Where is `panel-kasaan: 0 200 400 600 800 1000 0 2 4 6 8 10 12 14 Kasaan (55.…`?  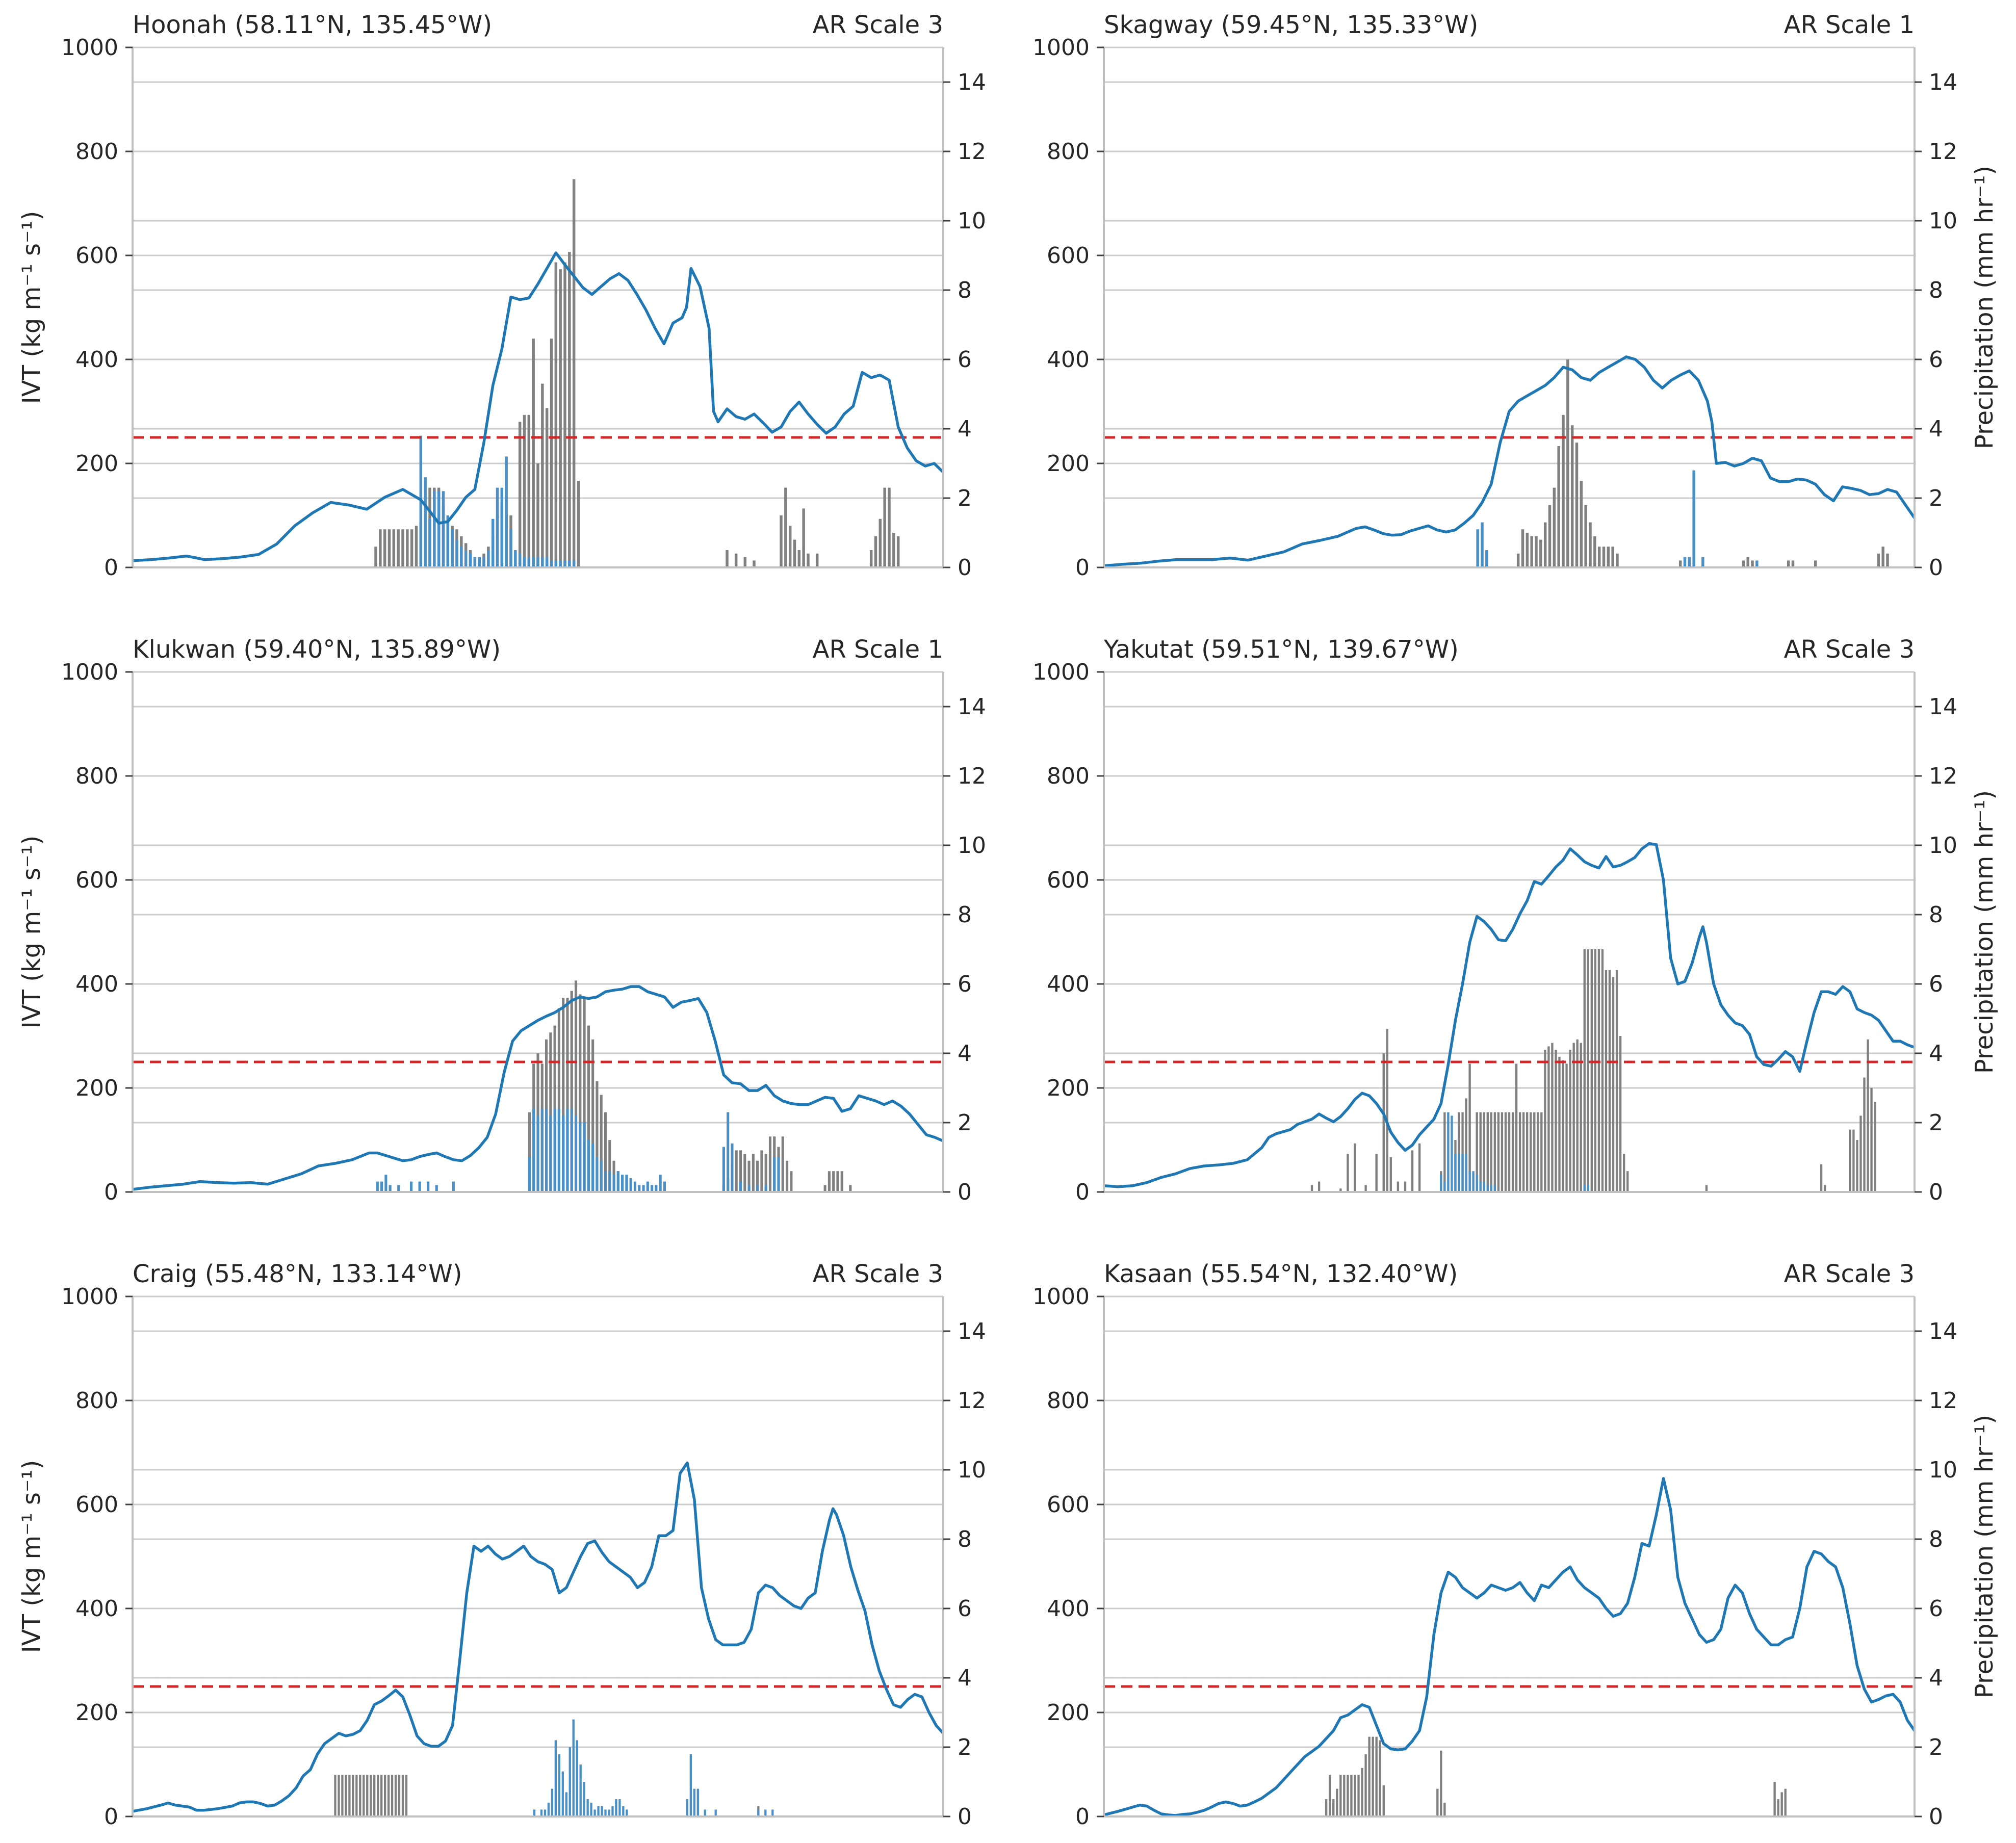
panel-kasaan: 0 200 400 600 800 1000 0 2 4 6 8 10 12 14 Kasaan (55.… is located at coordinates (1494, 1545).